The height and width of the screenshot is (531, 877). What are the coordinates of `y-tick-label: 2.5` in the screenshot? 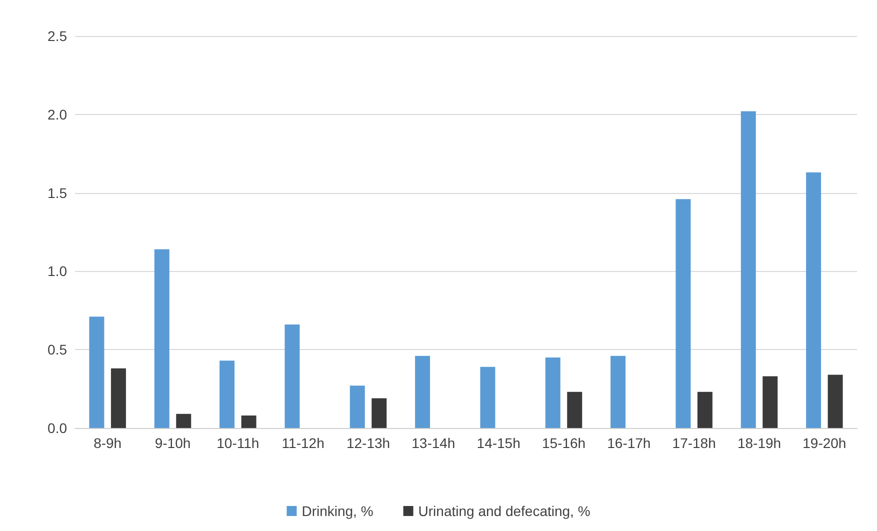 It's located at (58, 36).